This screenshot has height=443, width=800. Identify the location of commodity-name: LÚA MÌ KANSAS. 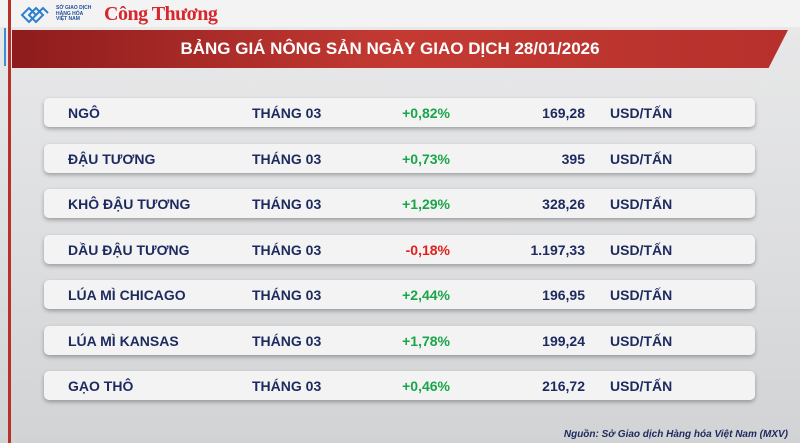
(123, 340).